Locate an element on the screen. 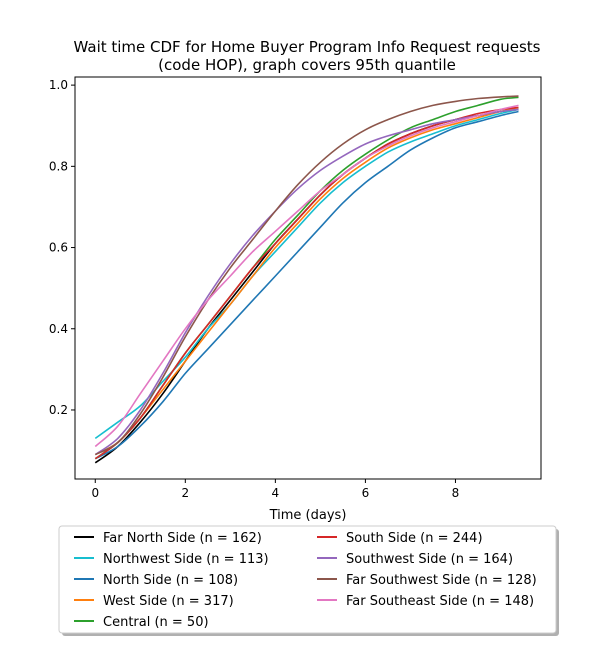  legend-label: Far North Side (n = 162) is located at coordinates (182, 538).